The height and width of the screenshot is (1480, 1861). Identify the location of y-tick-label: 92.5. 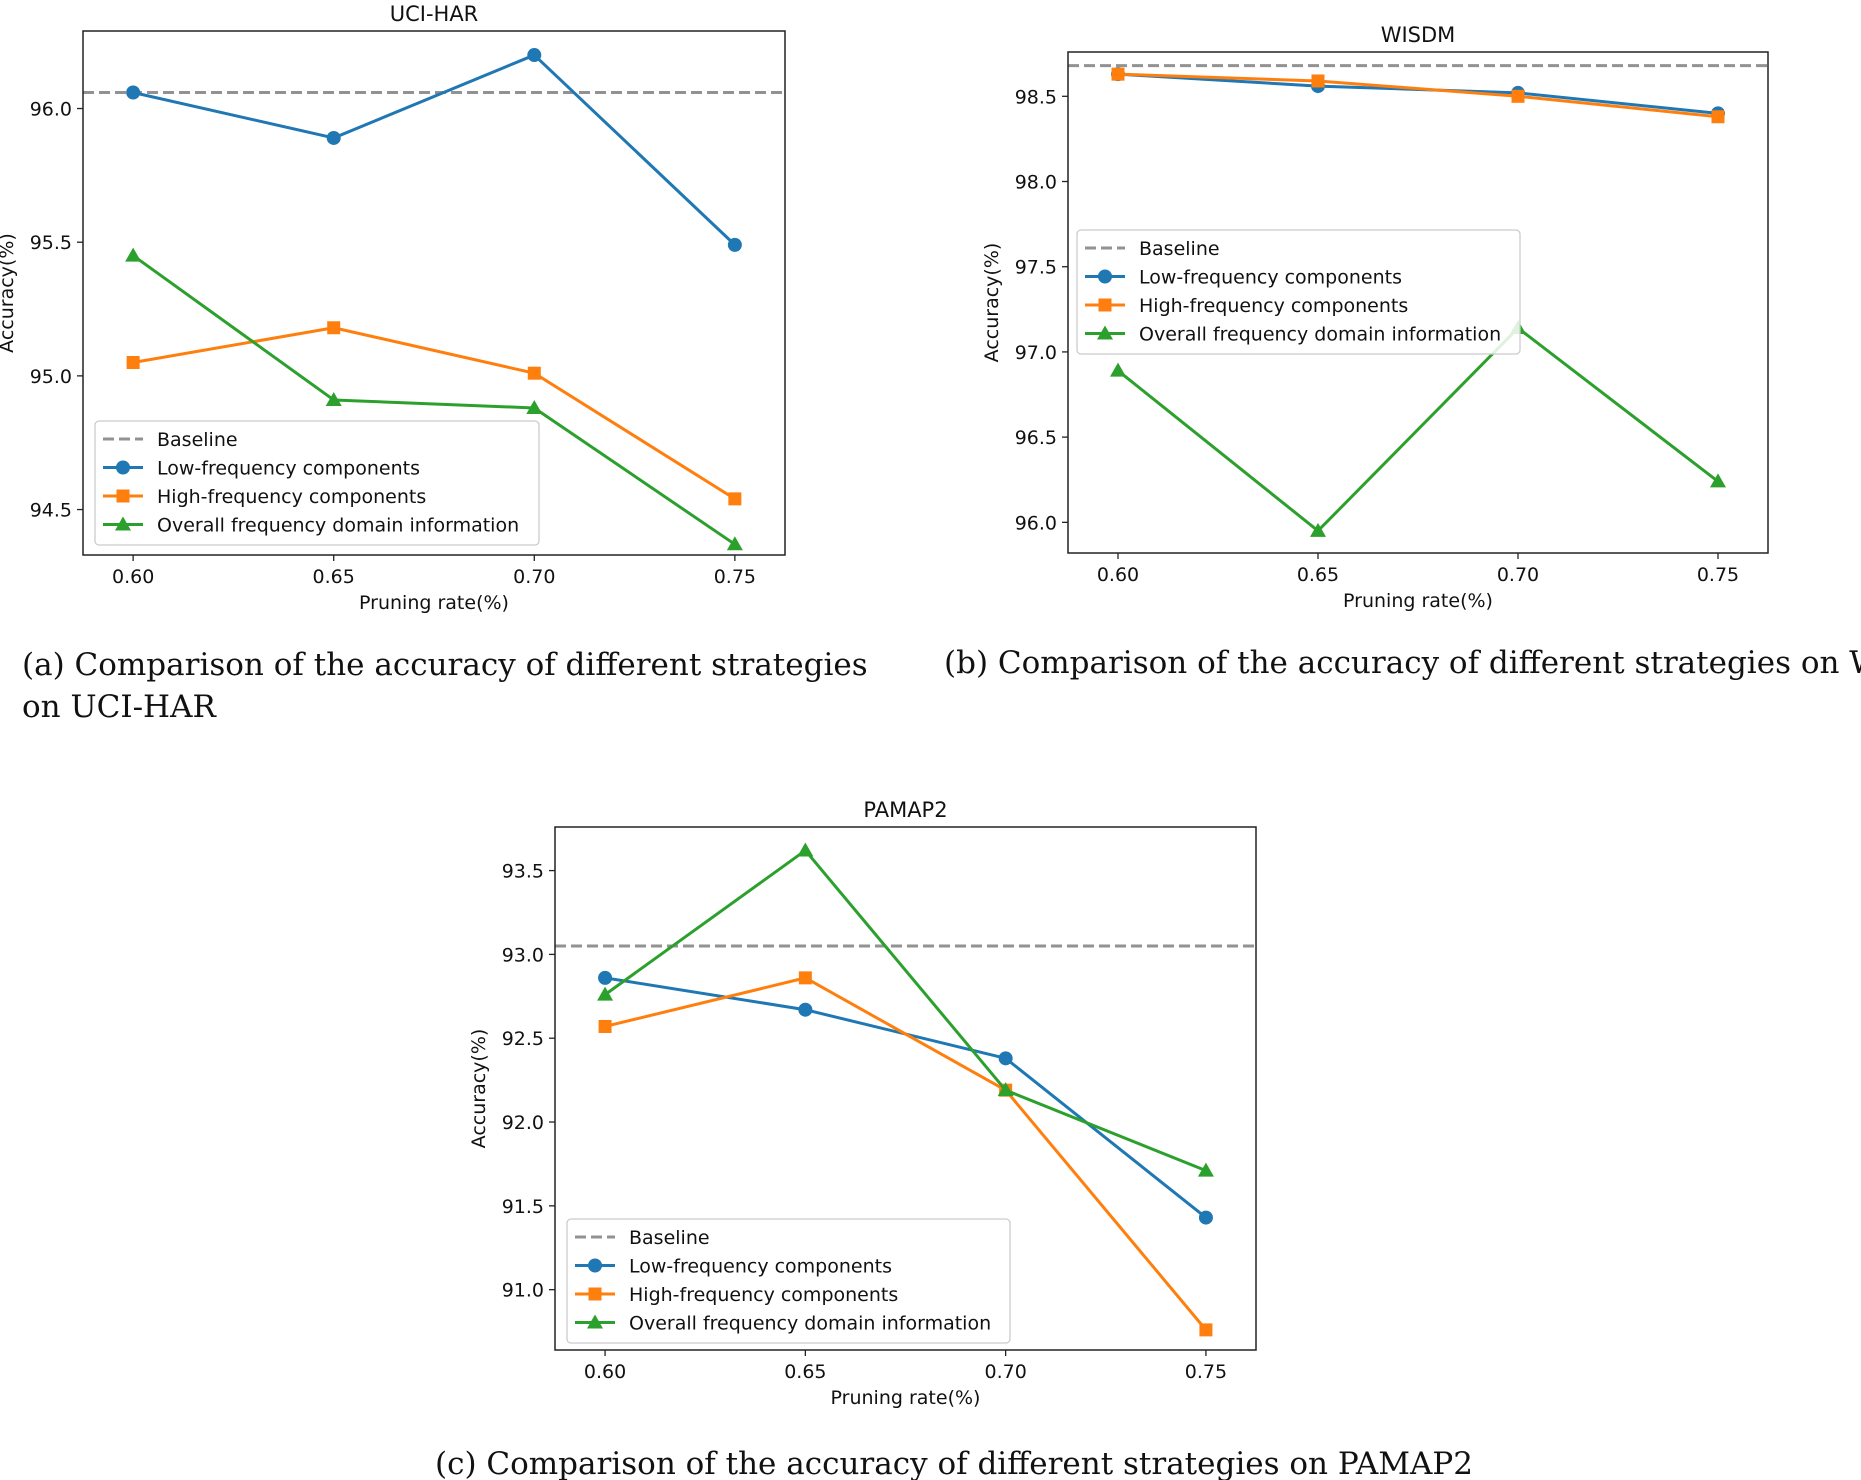
(523, 1039).